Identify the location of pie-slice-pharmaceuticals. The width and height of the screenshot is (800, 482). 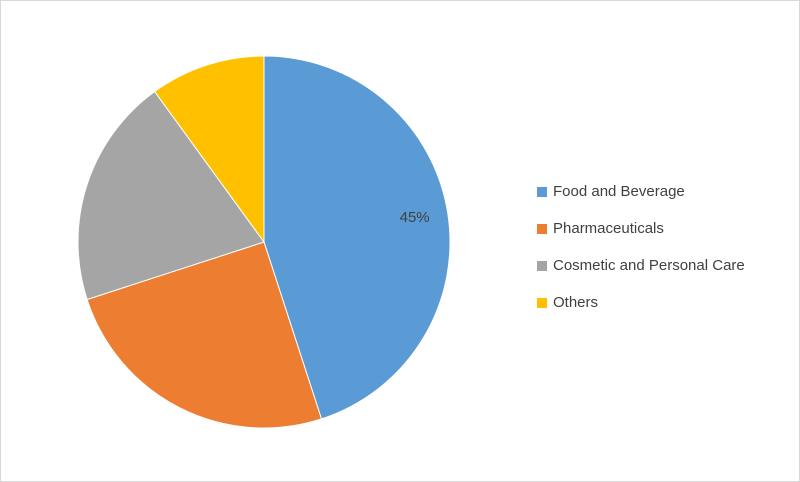
(204, 335).